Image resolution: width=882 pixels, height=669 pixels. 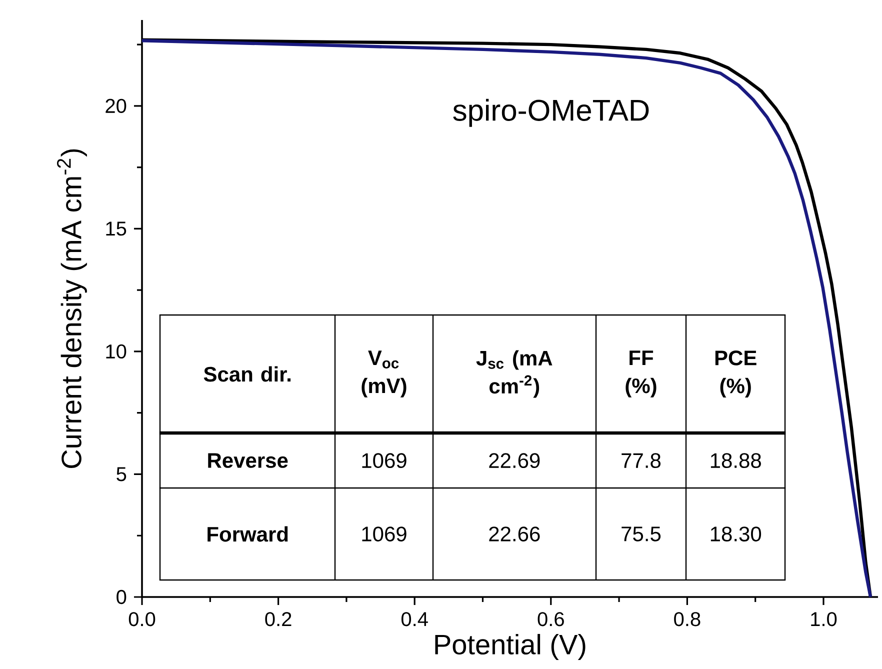 What do you see at coordinates (72, 308) in the screenshot?
I see `y-axis-title: Current density (mA cm$^{-2}$)` at bounding box center [72, 308].